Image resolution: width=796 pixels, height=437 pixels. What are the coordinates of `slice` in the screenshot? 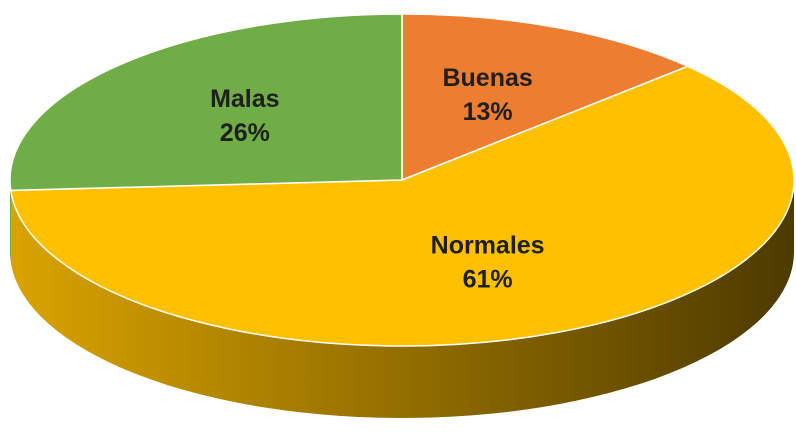 It's located at (545, 97).